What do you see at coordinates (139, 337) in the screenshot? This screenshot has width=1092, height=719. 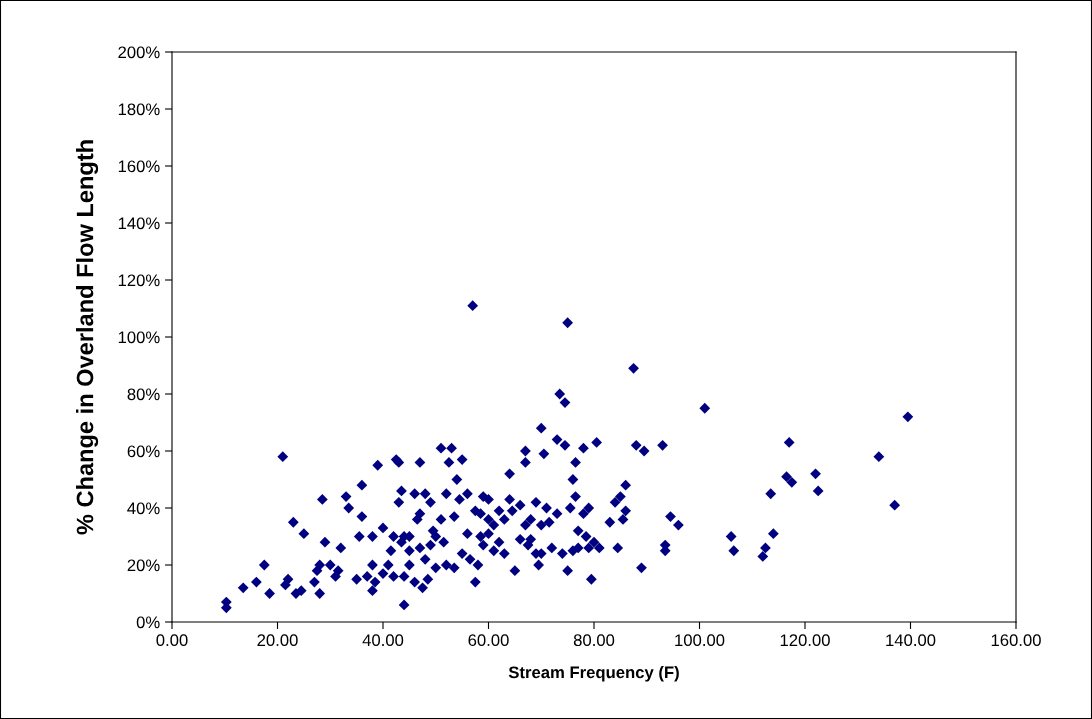 I see `y-tick-label: 100%` at bounding box center [139, 337].